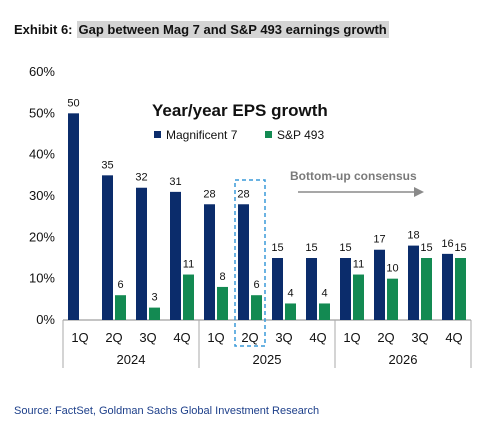 Image resolution: width=489 pixels, height=432 pixels. What do you see at coordinates (447, 244) in the screenshot?
I see `data-label-magnificent-7: 16` at bounding box center [447, 244].